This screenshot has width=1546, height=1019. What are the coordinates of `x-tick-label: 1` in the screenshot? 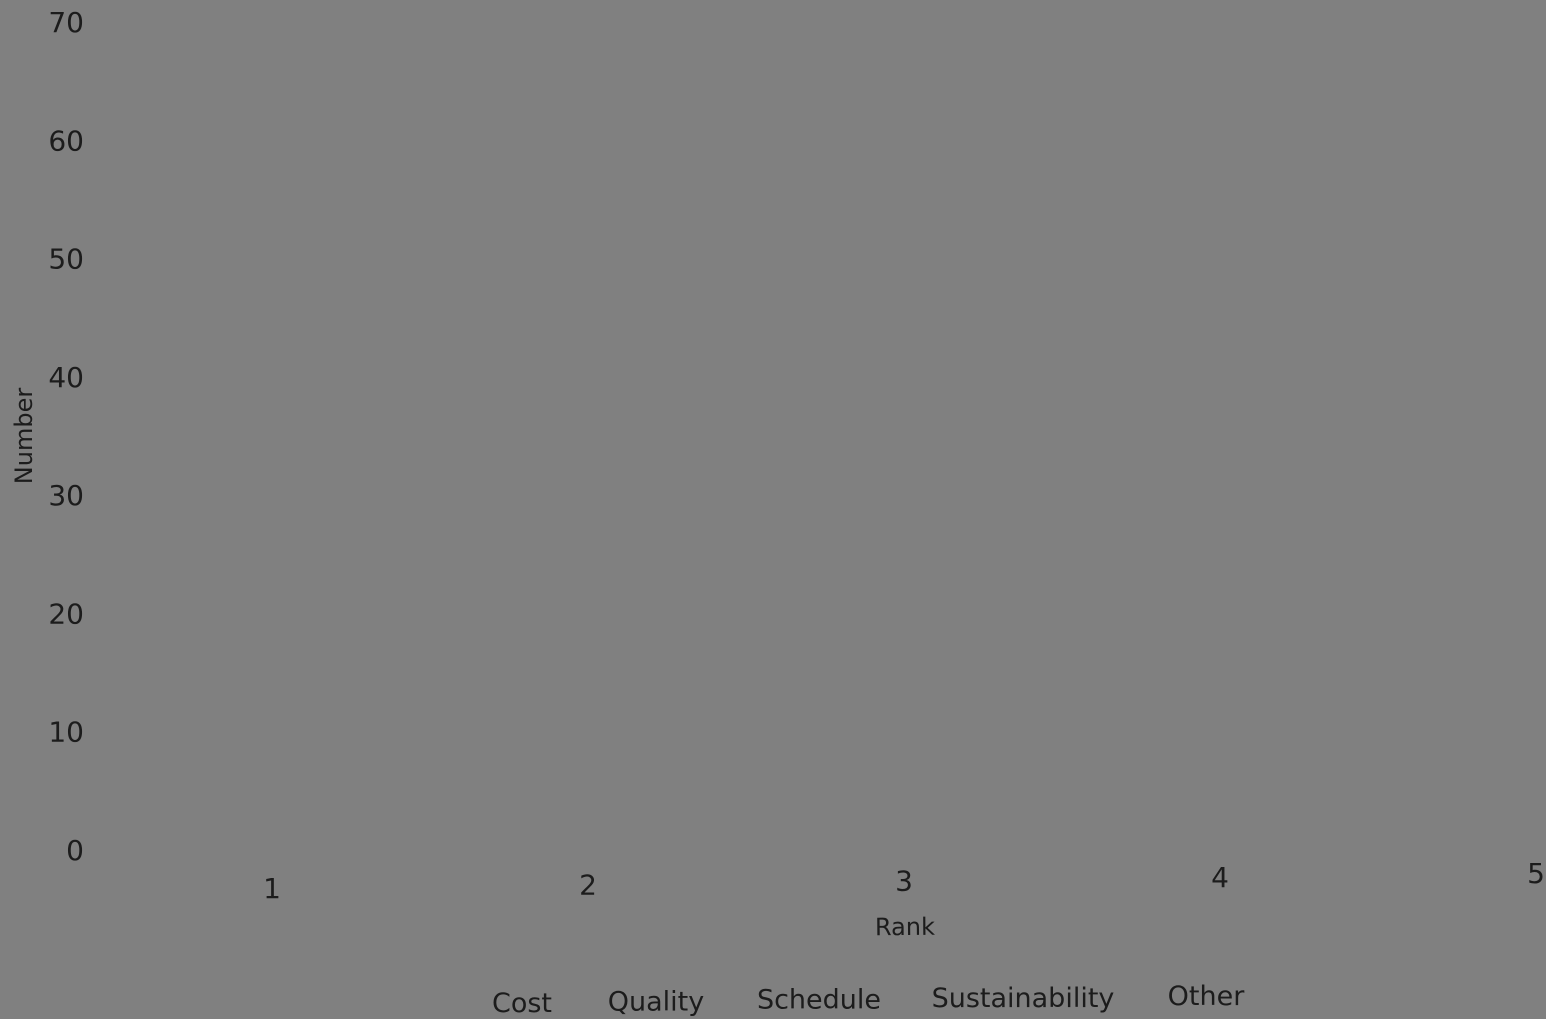 It's located at (272, 888).